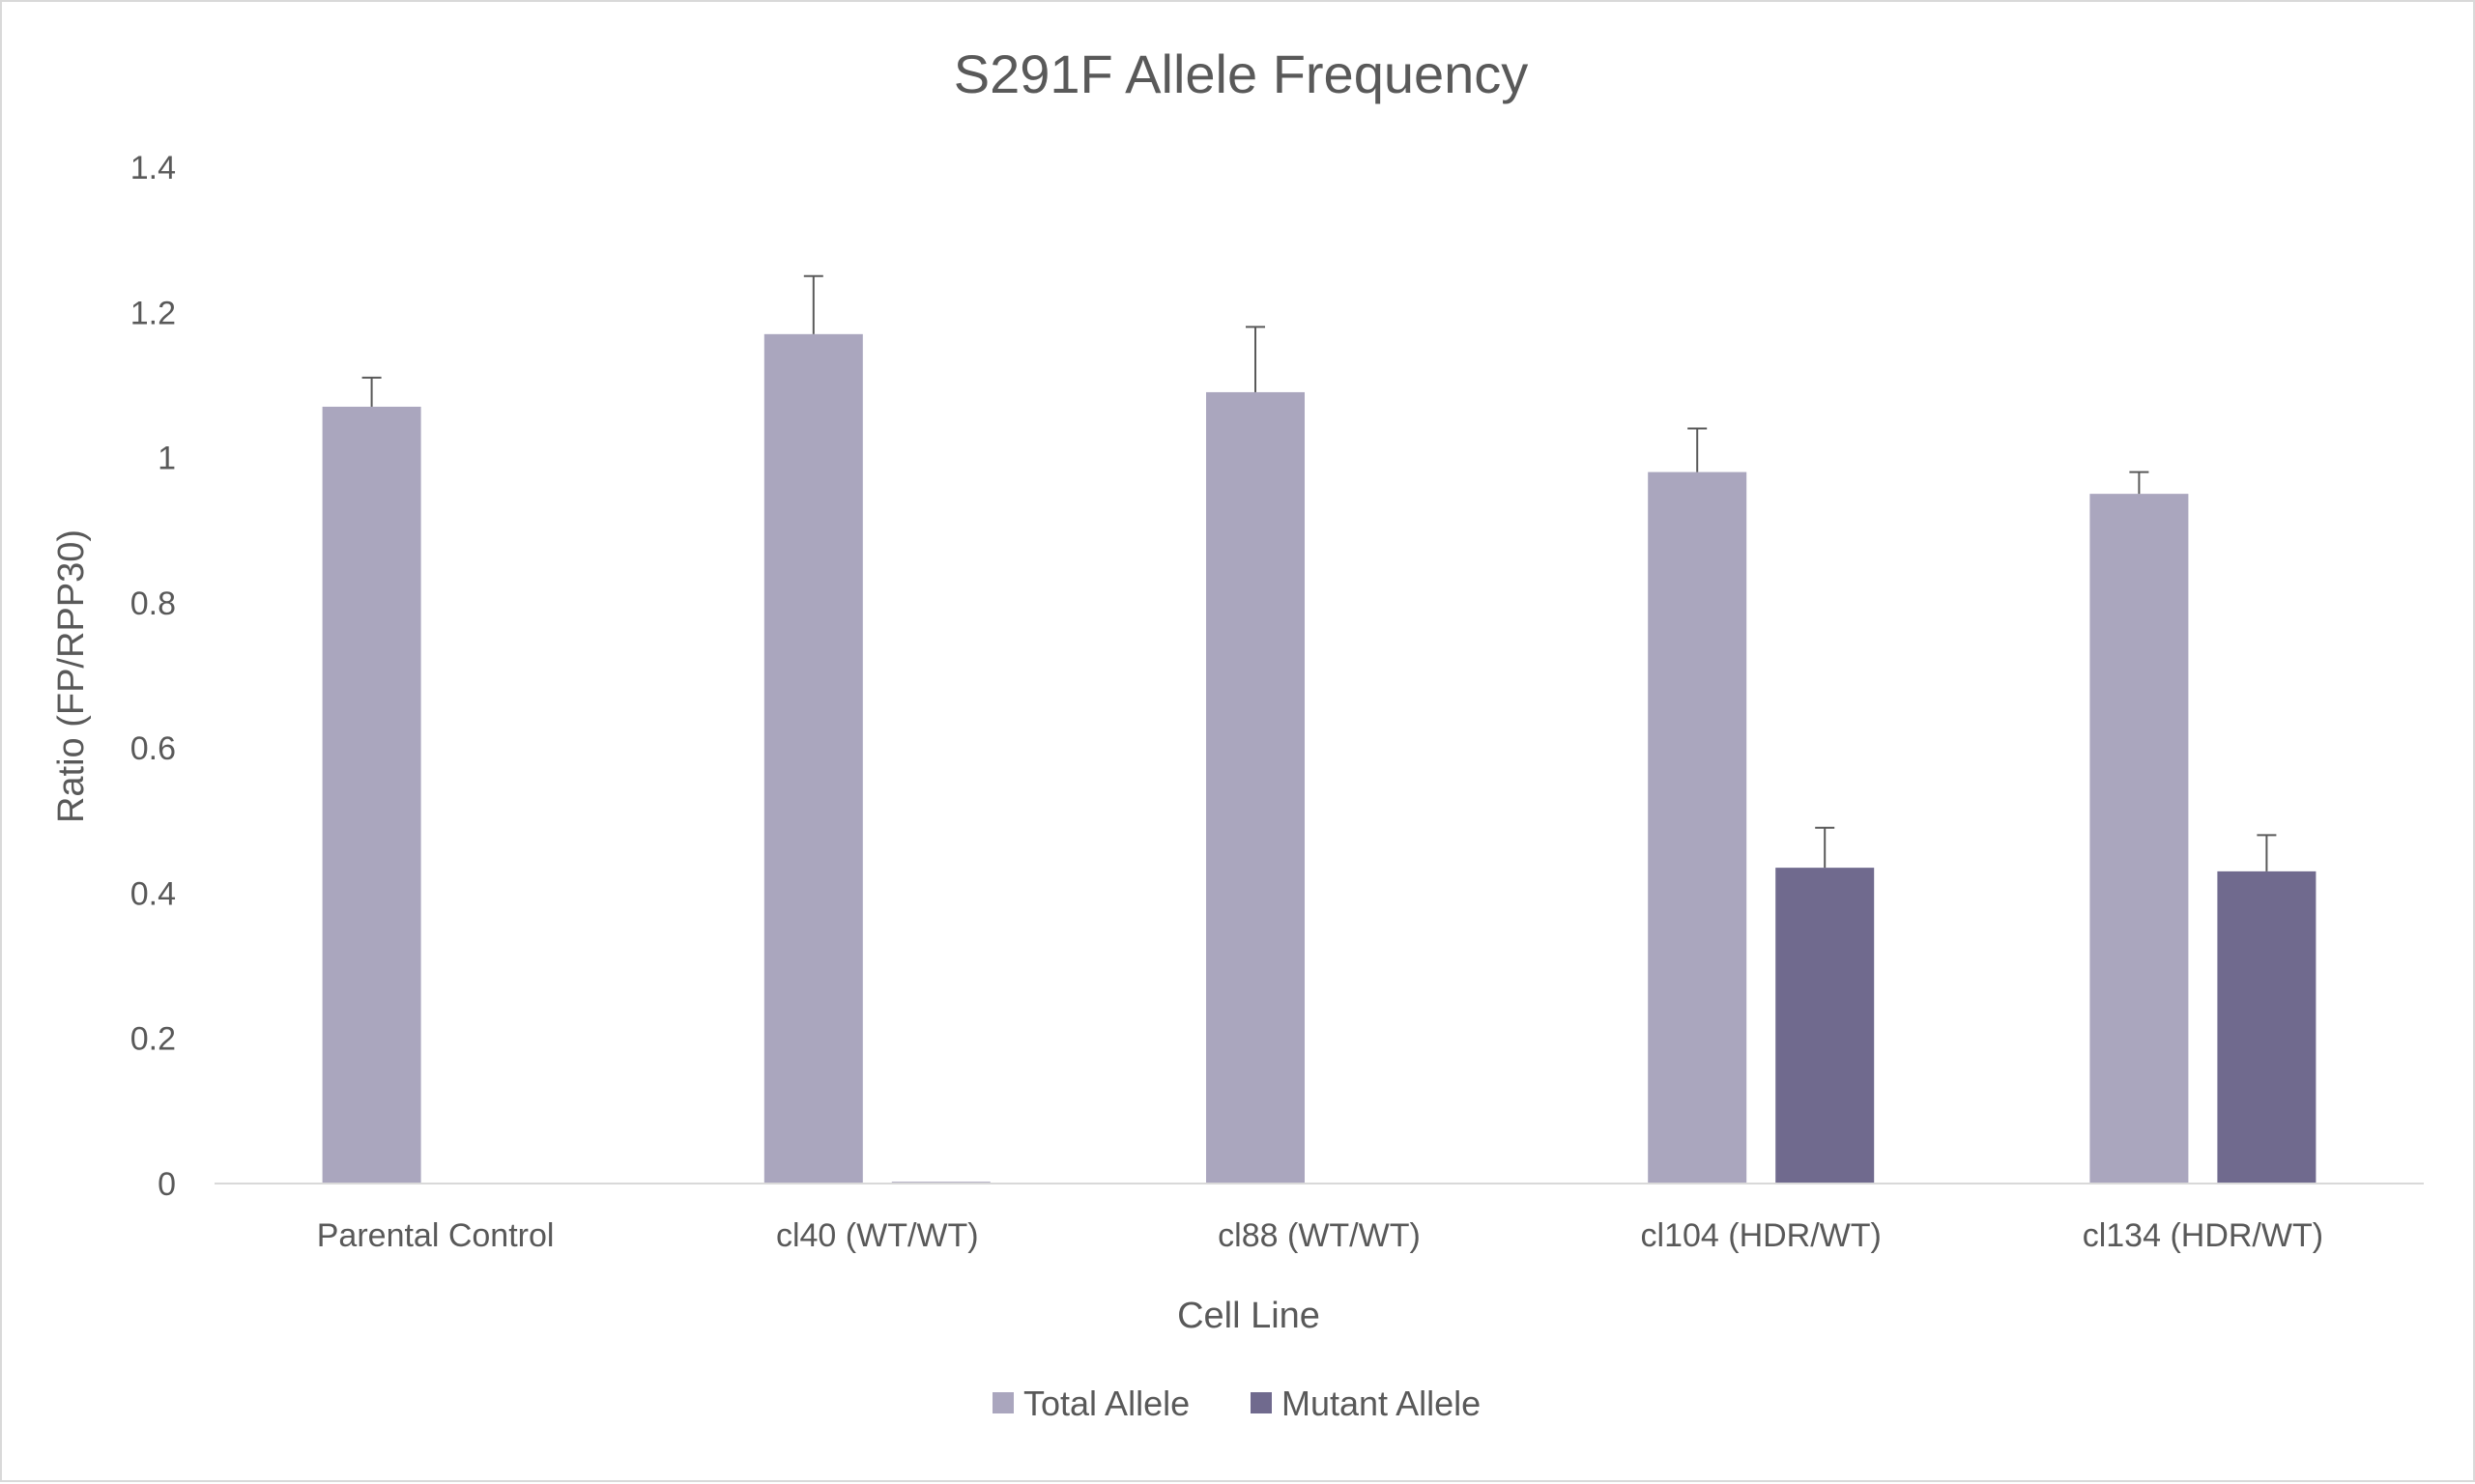  I want to click on y-tick-label: 0.2, so click(153, 1039).